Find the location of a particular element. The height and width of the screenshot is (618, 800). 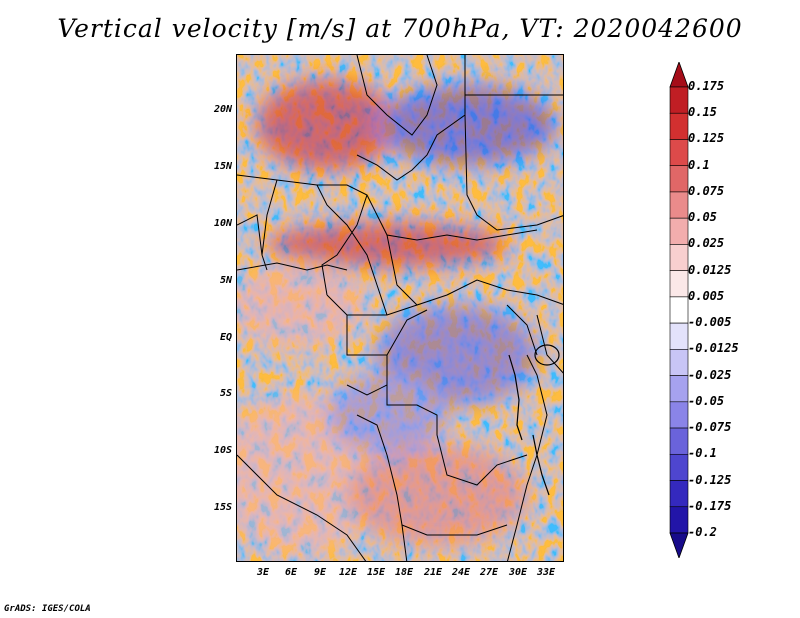

lat-label-15n: 15N is located at coordinates (222, 166).